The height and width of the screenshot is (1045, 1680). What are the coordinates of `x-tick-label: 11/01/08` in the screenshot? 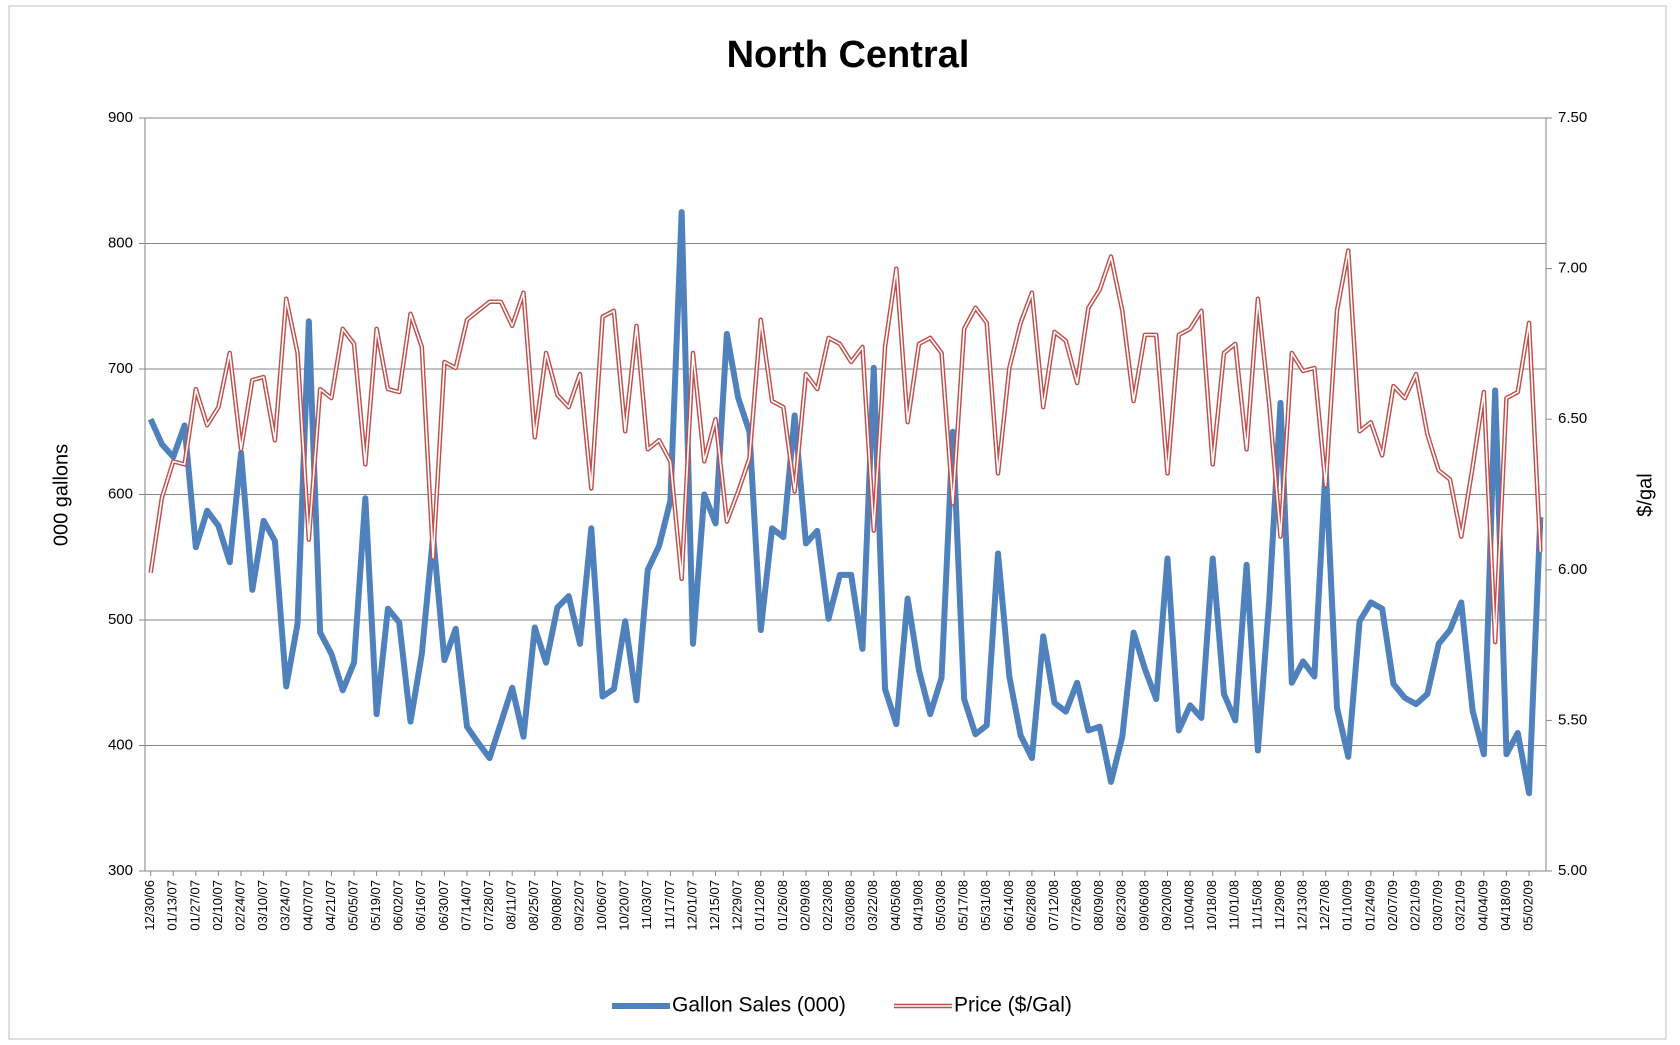 It's located at (1234, 905).